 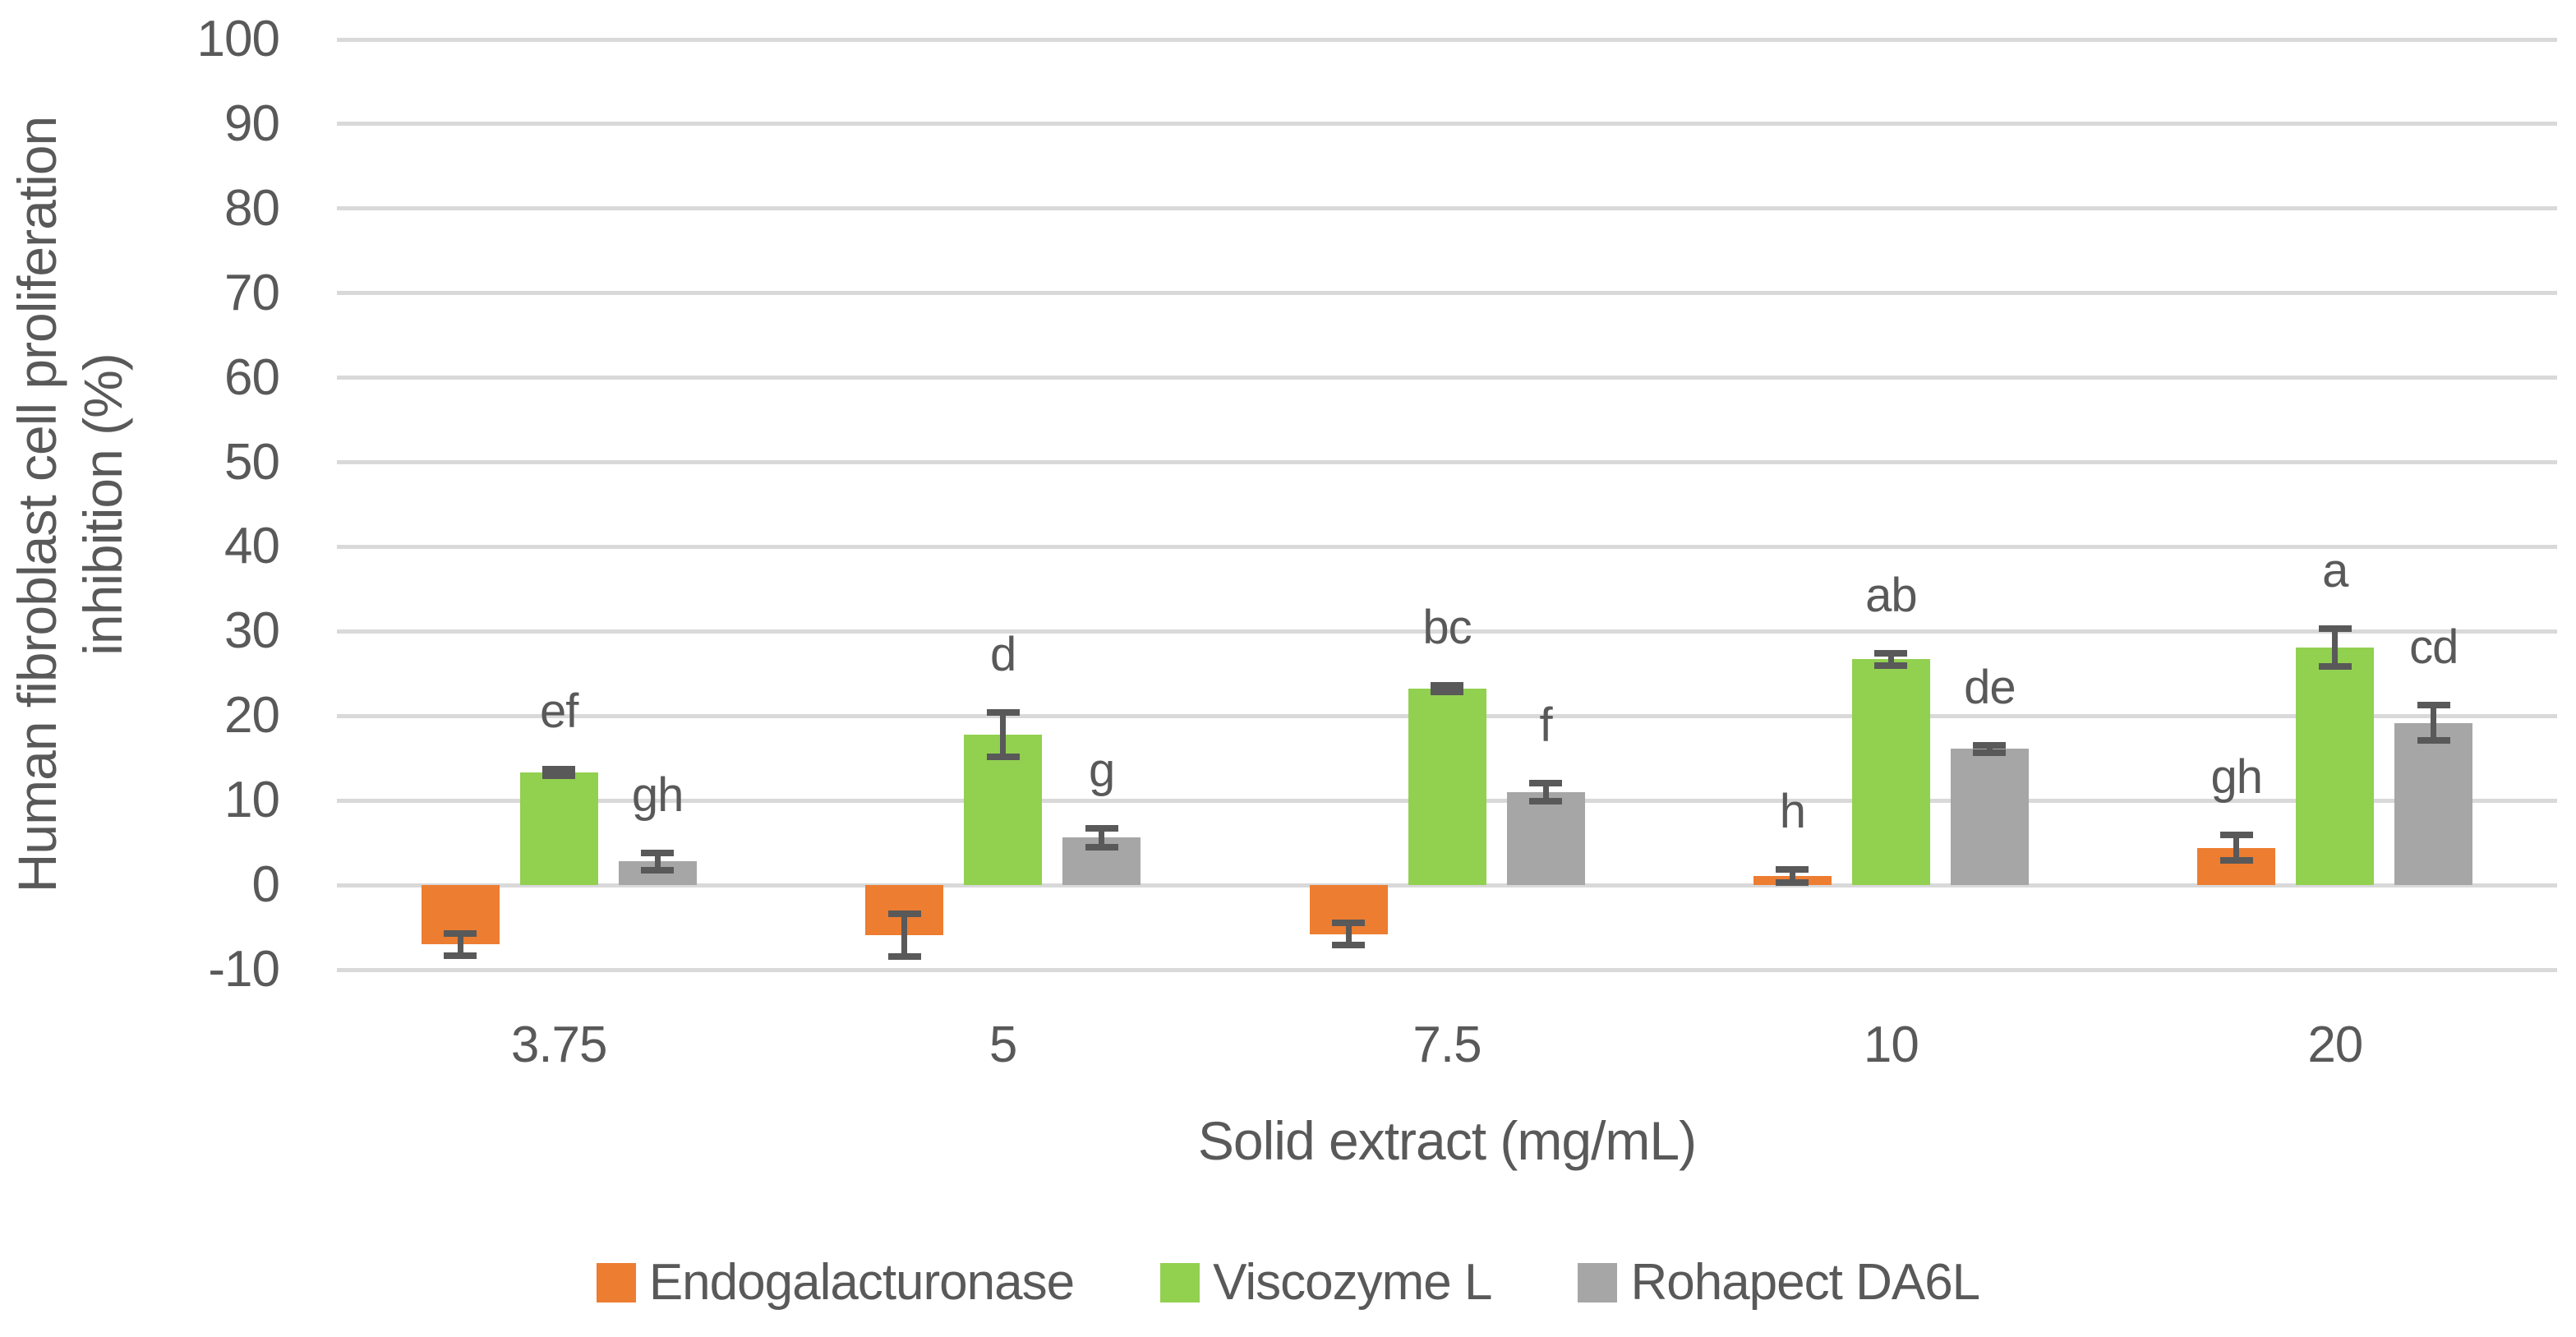 What do you see at coordinates (559, 1045) in the screenshot?
I see `x-tick-label: 3.75` at bounding box center [559, 1045].